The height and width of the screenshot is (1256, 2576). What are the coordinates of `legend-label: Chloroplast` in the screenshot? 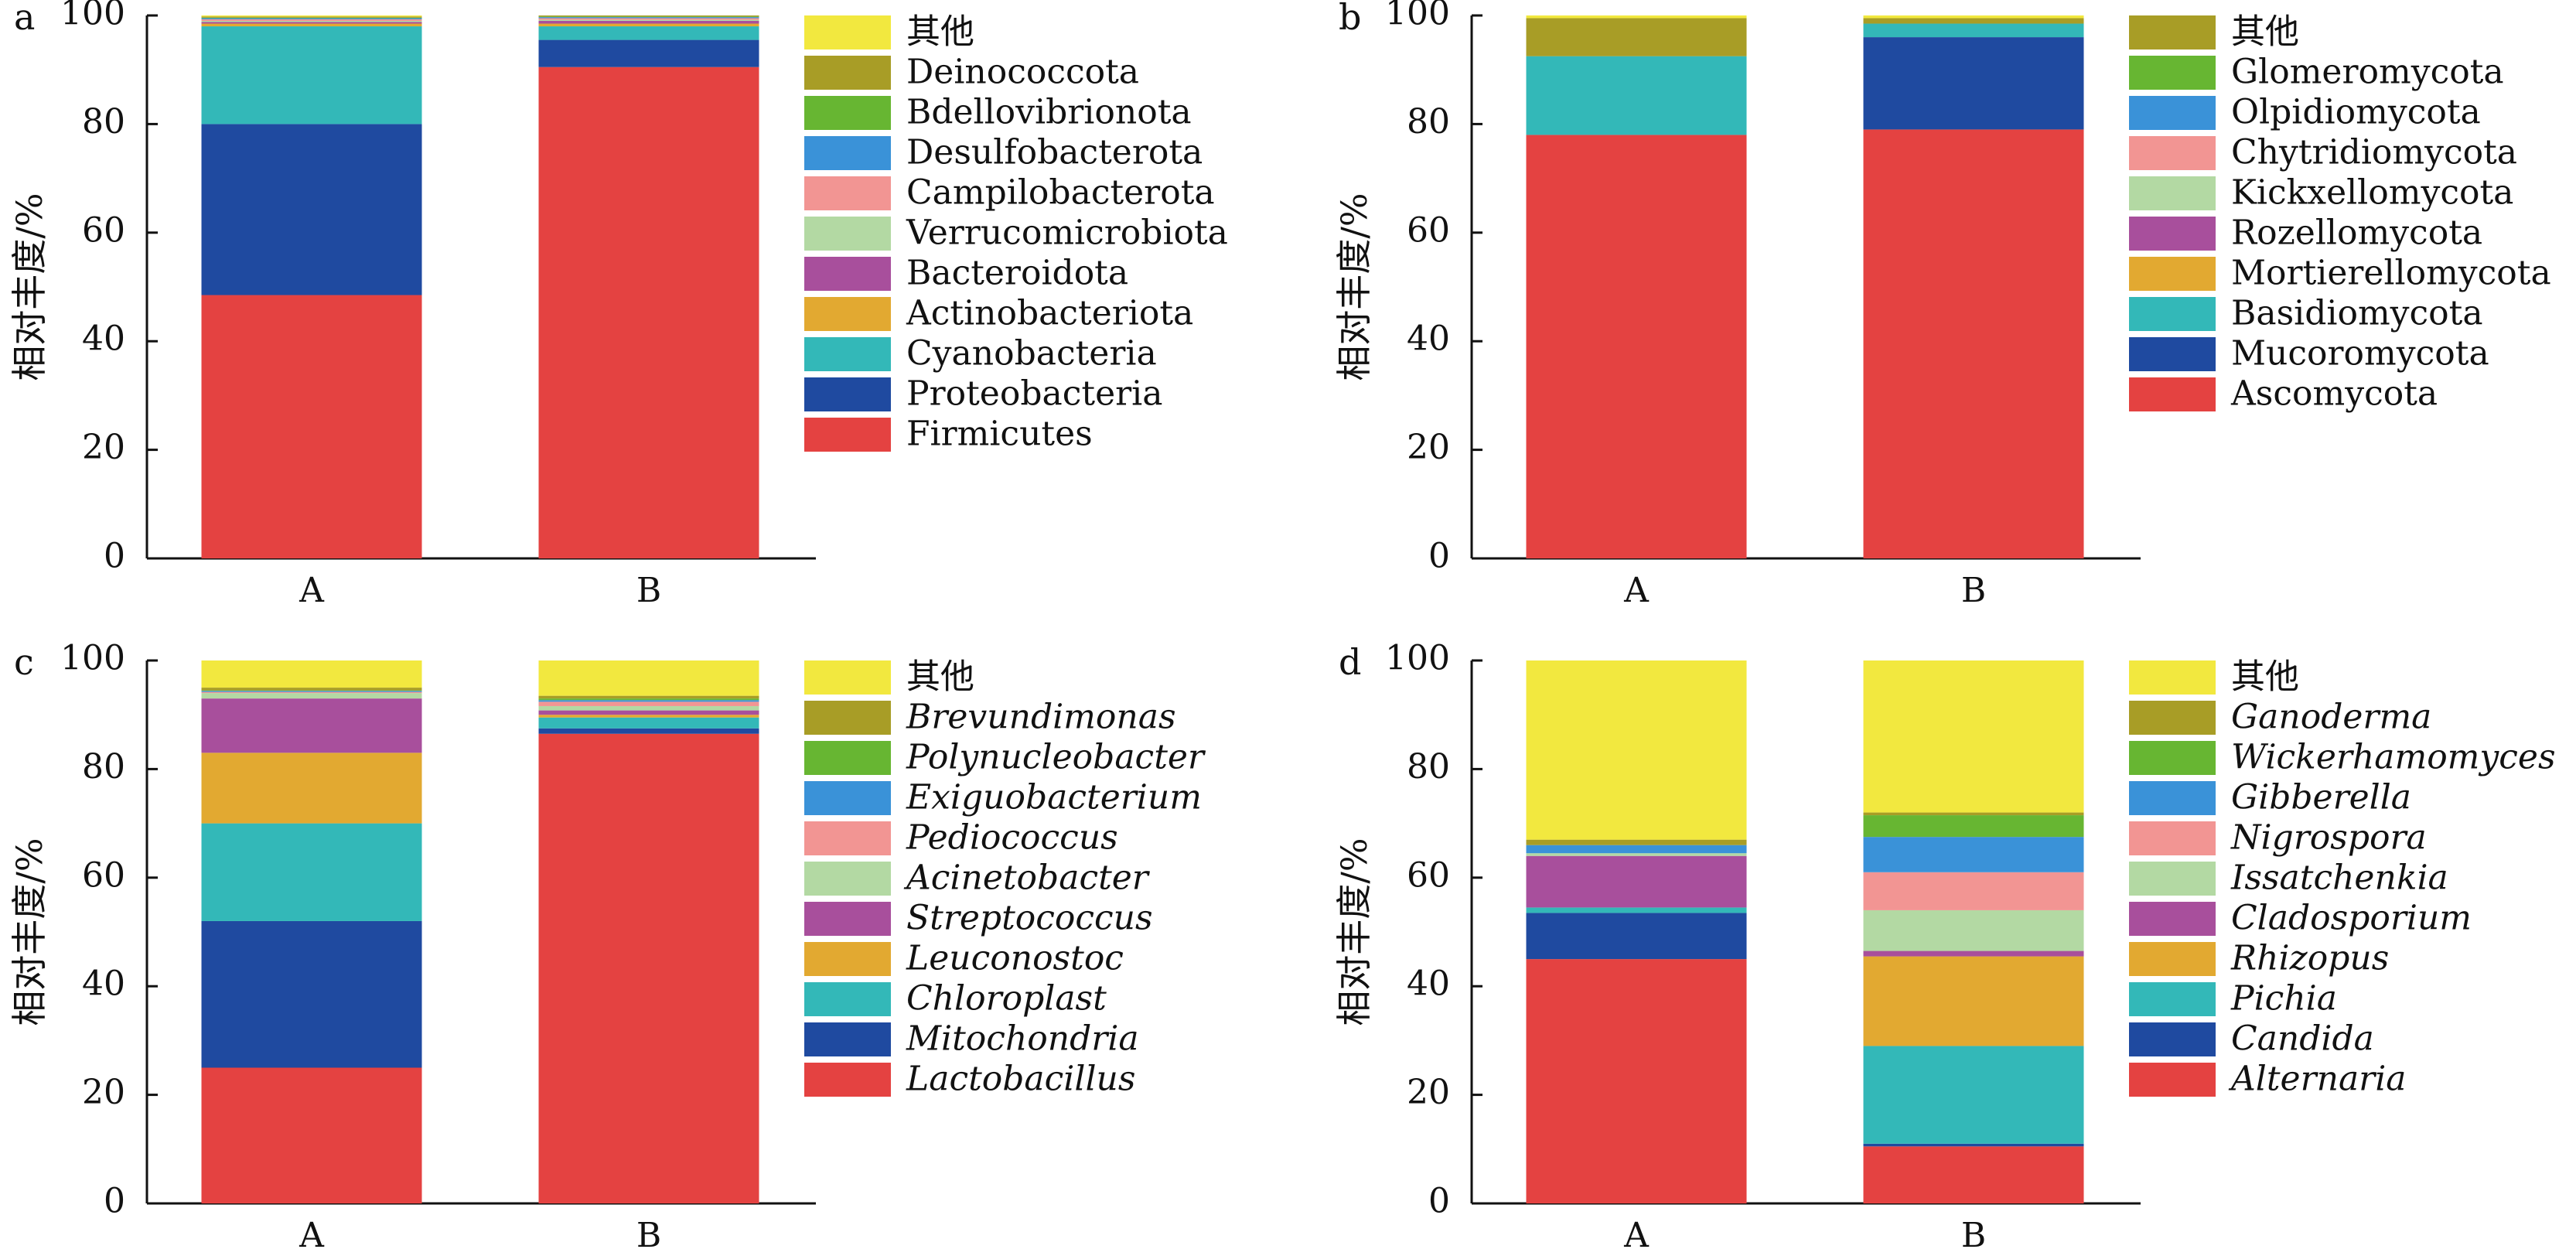 It's located at (1007, 999).